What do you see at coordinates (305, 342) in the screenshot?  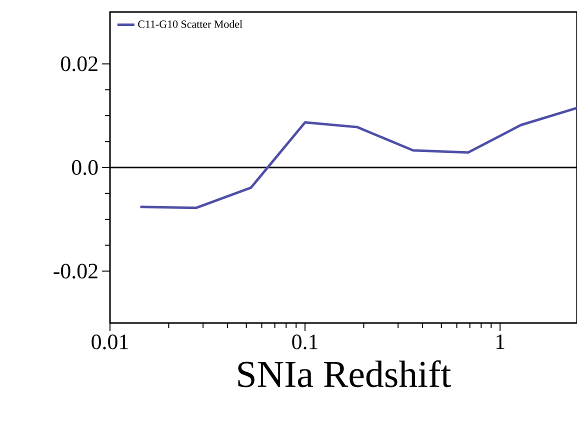 I see `x-tick-label: 0.1` at bounding box center [305, 342].